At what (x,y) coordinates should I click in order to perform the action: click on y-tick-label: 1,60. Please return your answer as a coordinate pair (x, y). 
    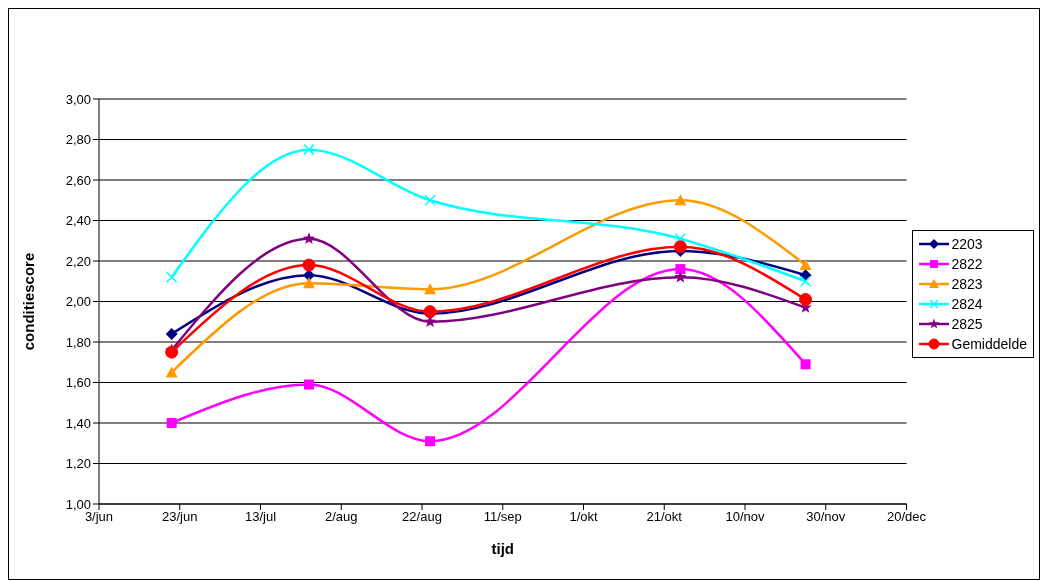
    Looking at the image, I should click on (78, 383).